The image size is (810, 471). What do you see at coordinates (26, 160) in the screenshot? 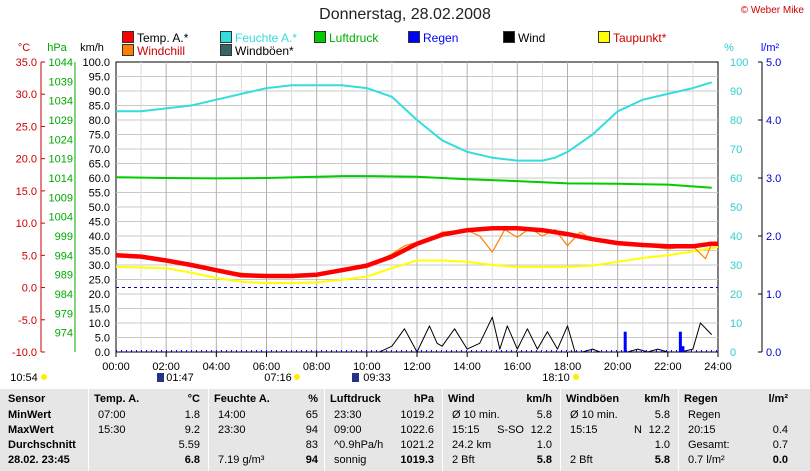
I see `temp-tick-label: 20.0` at bounding box center [26, 160].